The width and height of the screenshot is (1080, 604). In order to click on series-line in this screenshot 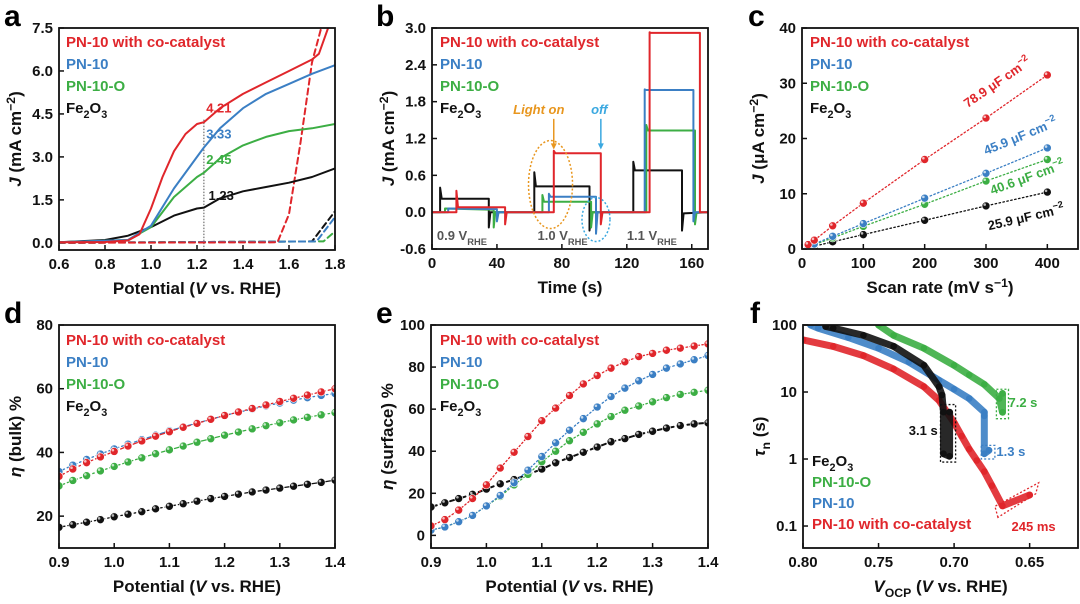, I will do `click(197, 230)`.